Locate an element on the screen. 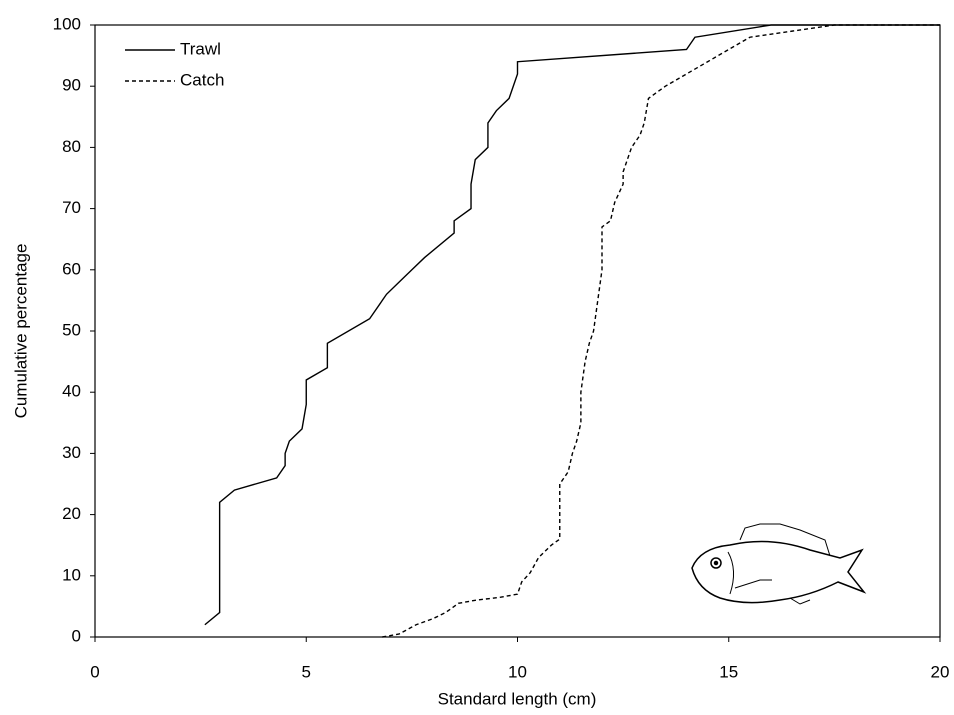 This screenshot has height=715, width=954. y-tick-label: 80 is located at coordinates (71, 146).